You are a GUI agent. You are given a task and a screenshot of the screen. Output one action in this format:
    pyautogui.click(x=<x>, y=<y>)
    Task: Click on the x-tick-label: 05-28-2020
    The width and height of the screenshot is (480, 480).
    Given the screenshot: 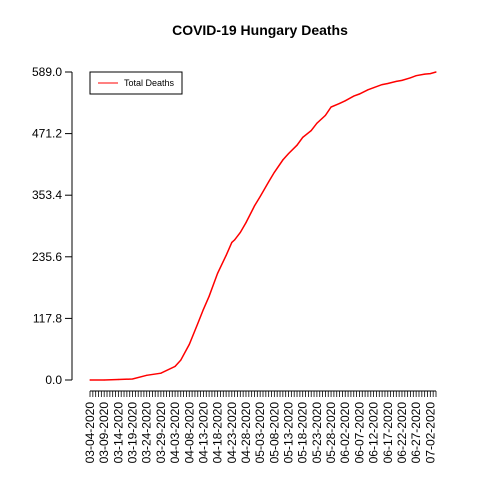 What is the action you would take?
    pyautogui.click(x=331, y=433)
    